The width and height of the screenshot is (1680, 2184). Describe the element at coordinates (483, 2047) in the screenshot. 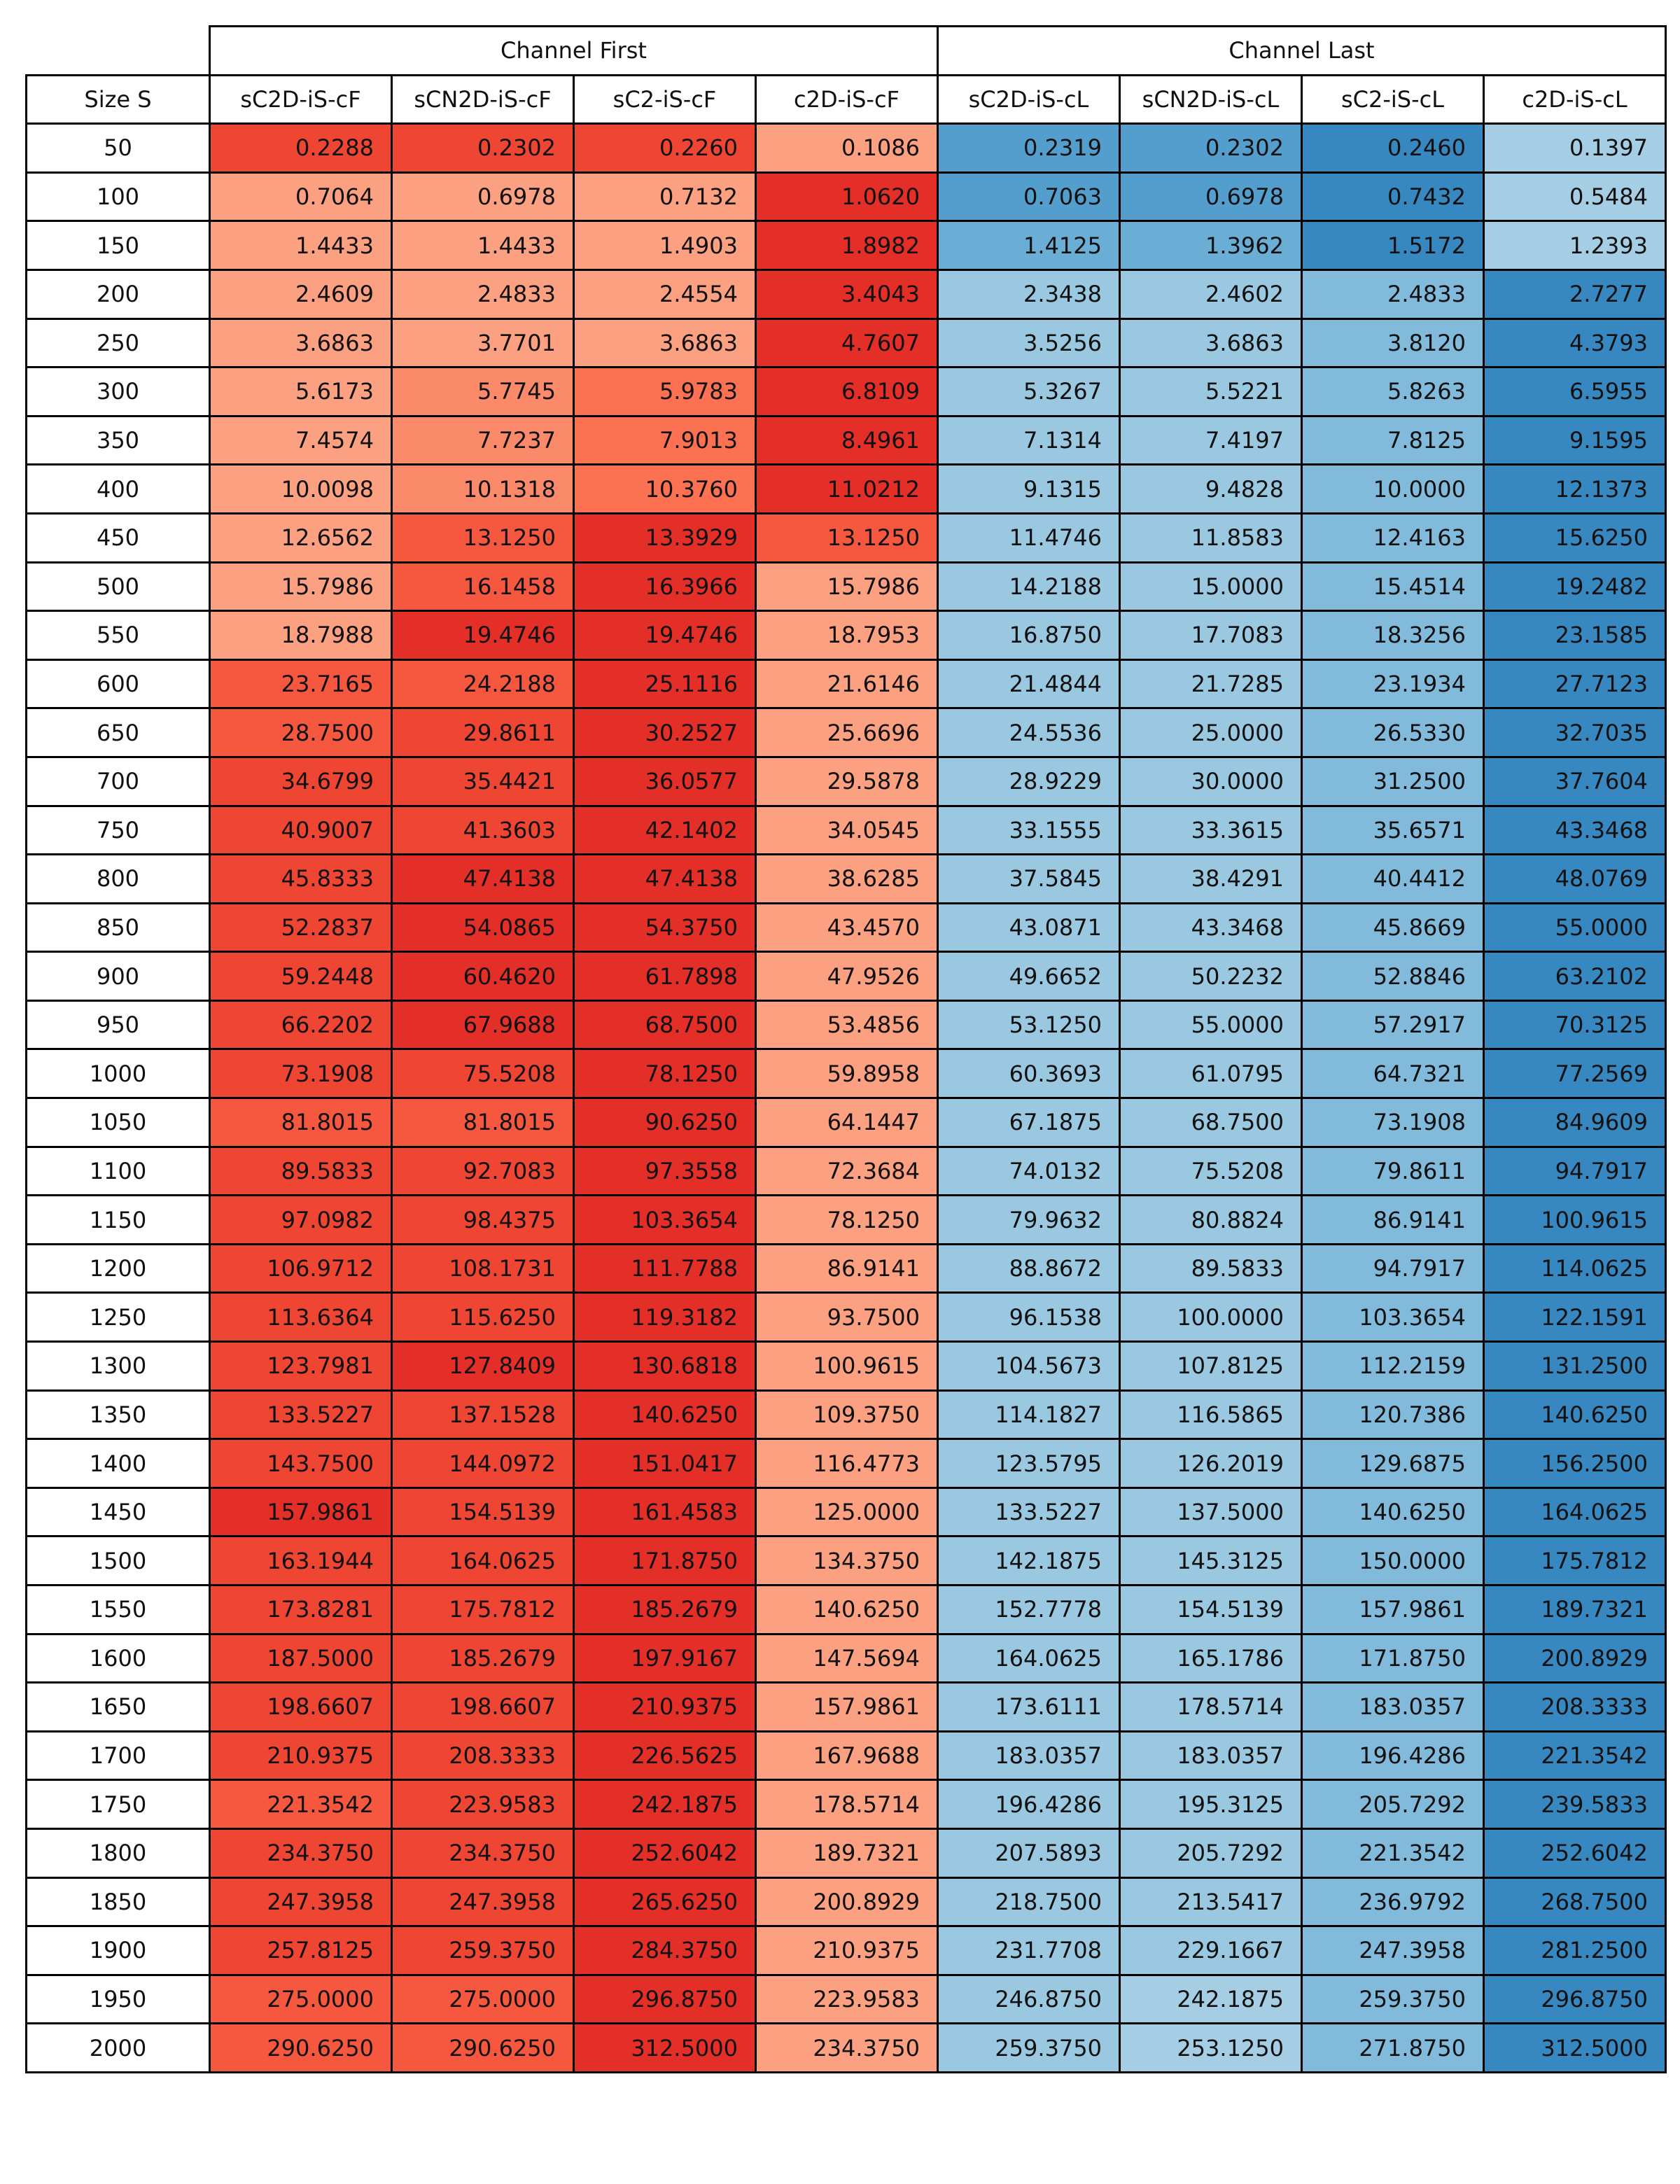

I see `value-cell: 290.6250` at that location.